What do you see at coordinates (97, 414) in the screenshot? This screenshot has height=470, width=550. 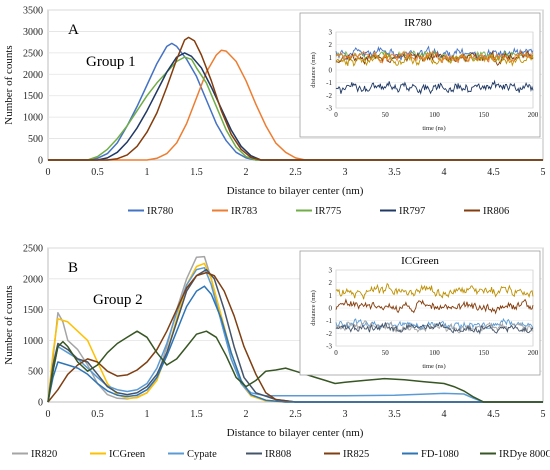 I see `panel-b-x-tick-label: 0.5` at bounding box center [97, 414].